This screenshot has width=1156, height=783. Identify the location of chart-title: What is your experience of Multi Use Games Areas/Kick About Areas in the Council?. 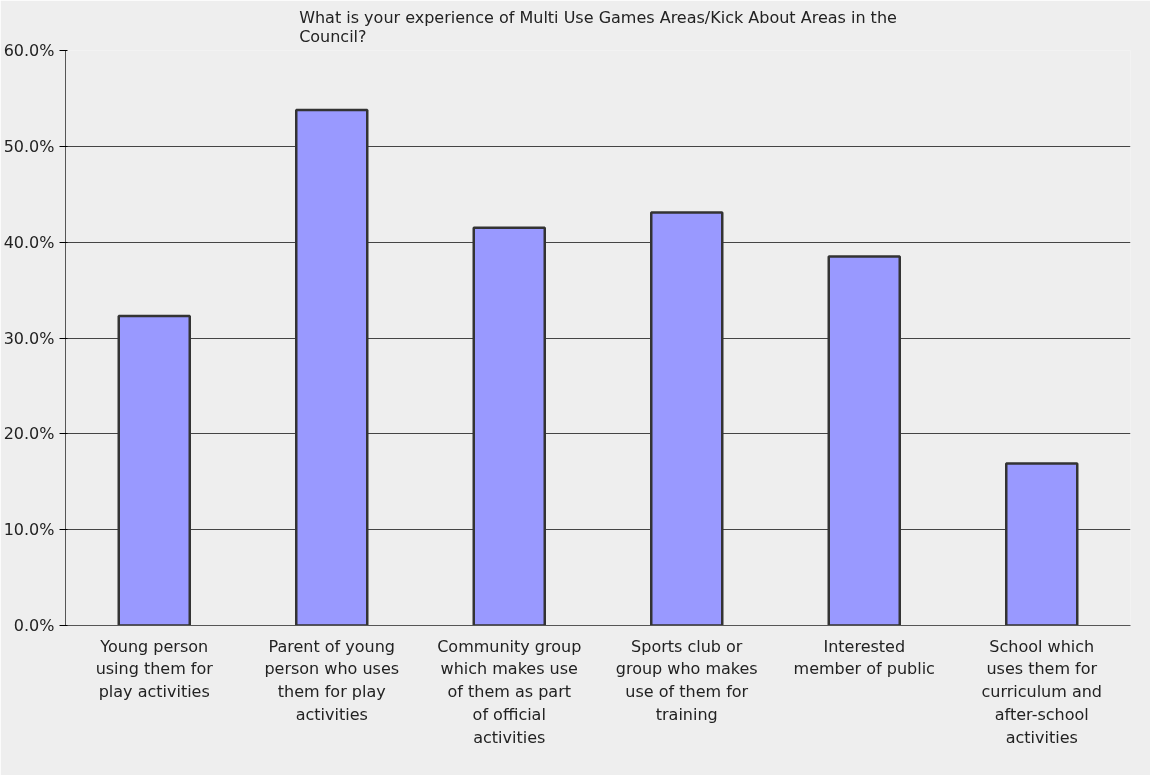
(598, 26).